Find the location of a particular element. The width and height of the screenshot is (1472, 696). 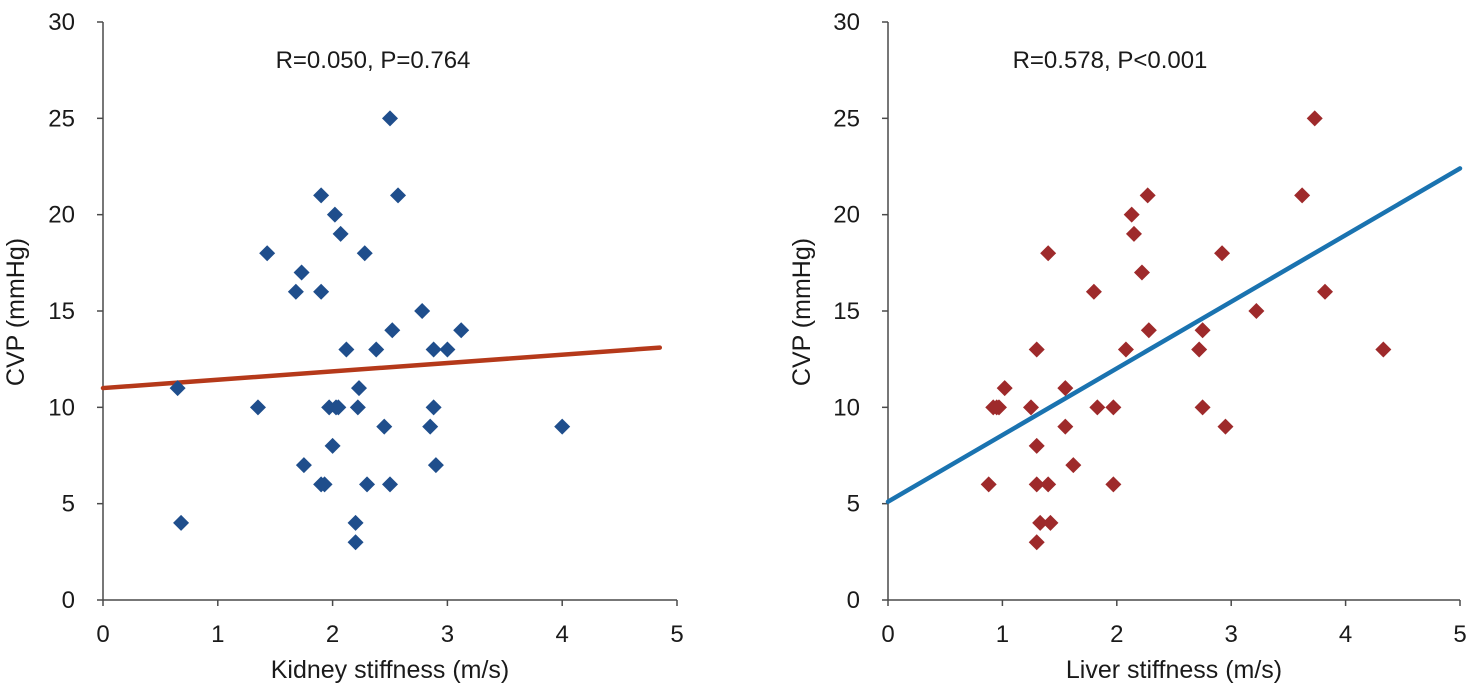

kidney-x-axis-label: Kidney stiffness (m/s) is located at coordinates (390, 670).